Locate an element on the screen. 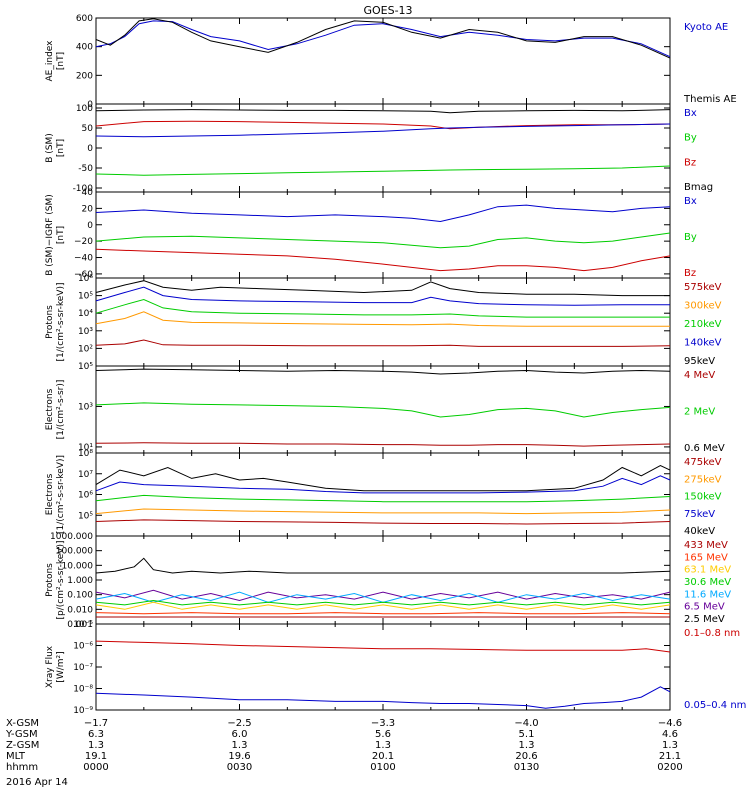 The height and width of the screenshot is (800, 750). y-axis-label: Protons is located at coordinates (50, 322).